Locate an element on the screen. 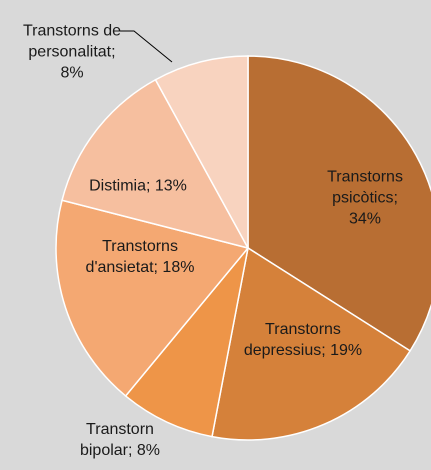 The height and width of the screenshot is (470, 431). data-label: Transtorns psicòtics; 34% is located at coordinates (365, 198).